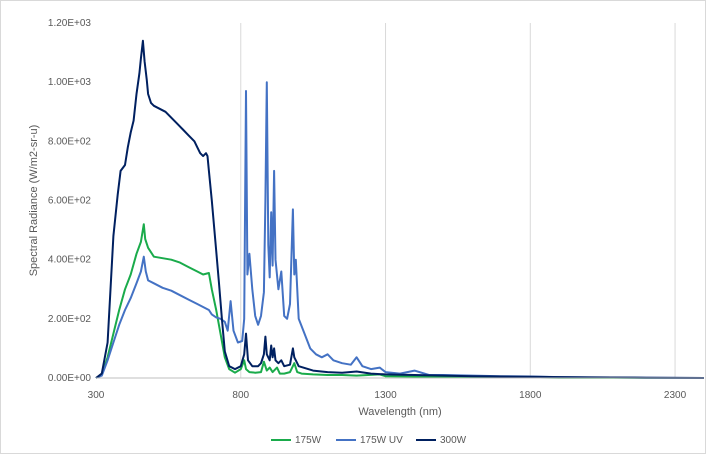 The height and width of the screenshot is (454, 706). I want to click on legend-label: 175W, so click(308, 440).